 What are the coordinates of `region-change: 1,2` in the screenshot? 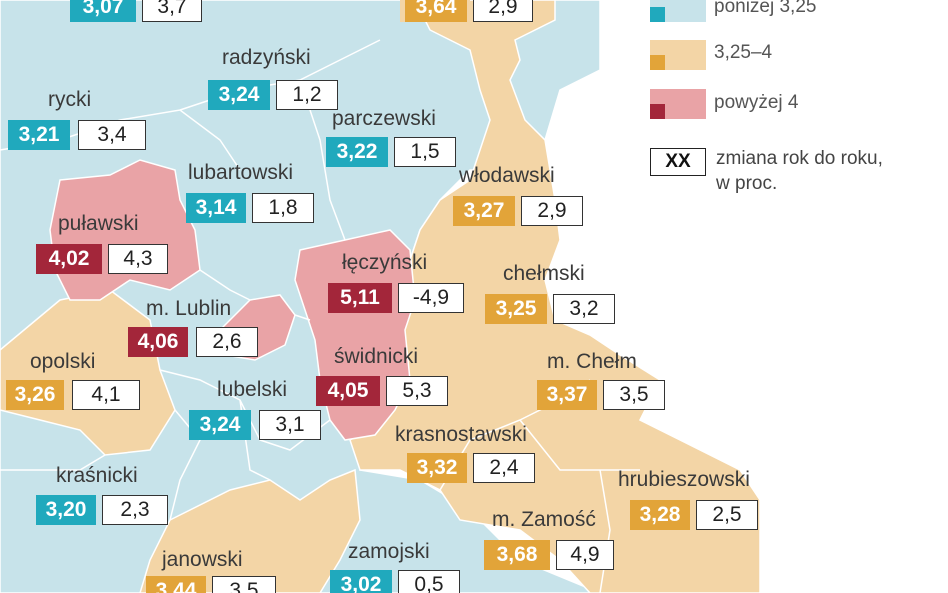 It's located at (307, 95).